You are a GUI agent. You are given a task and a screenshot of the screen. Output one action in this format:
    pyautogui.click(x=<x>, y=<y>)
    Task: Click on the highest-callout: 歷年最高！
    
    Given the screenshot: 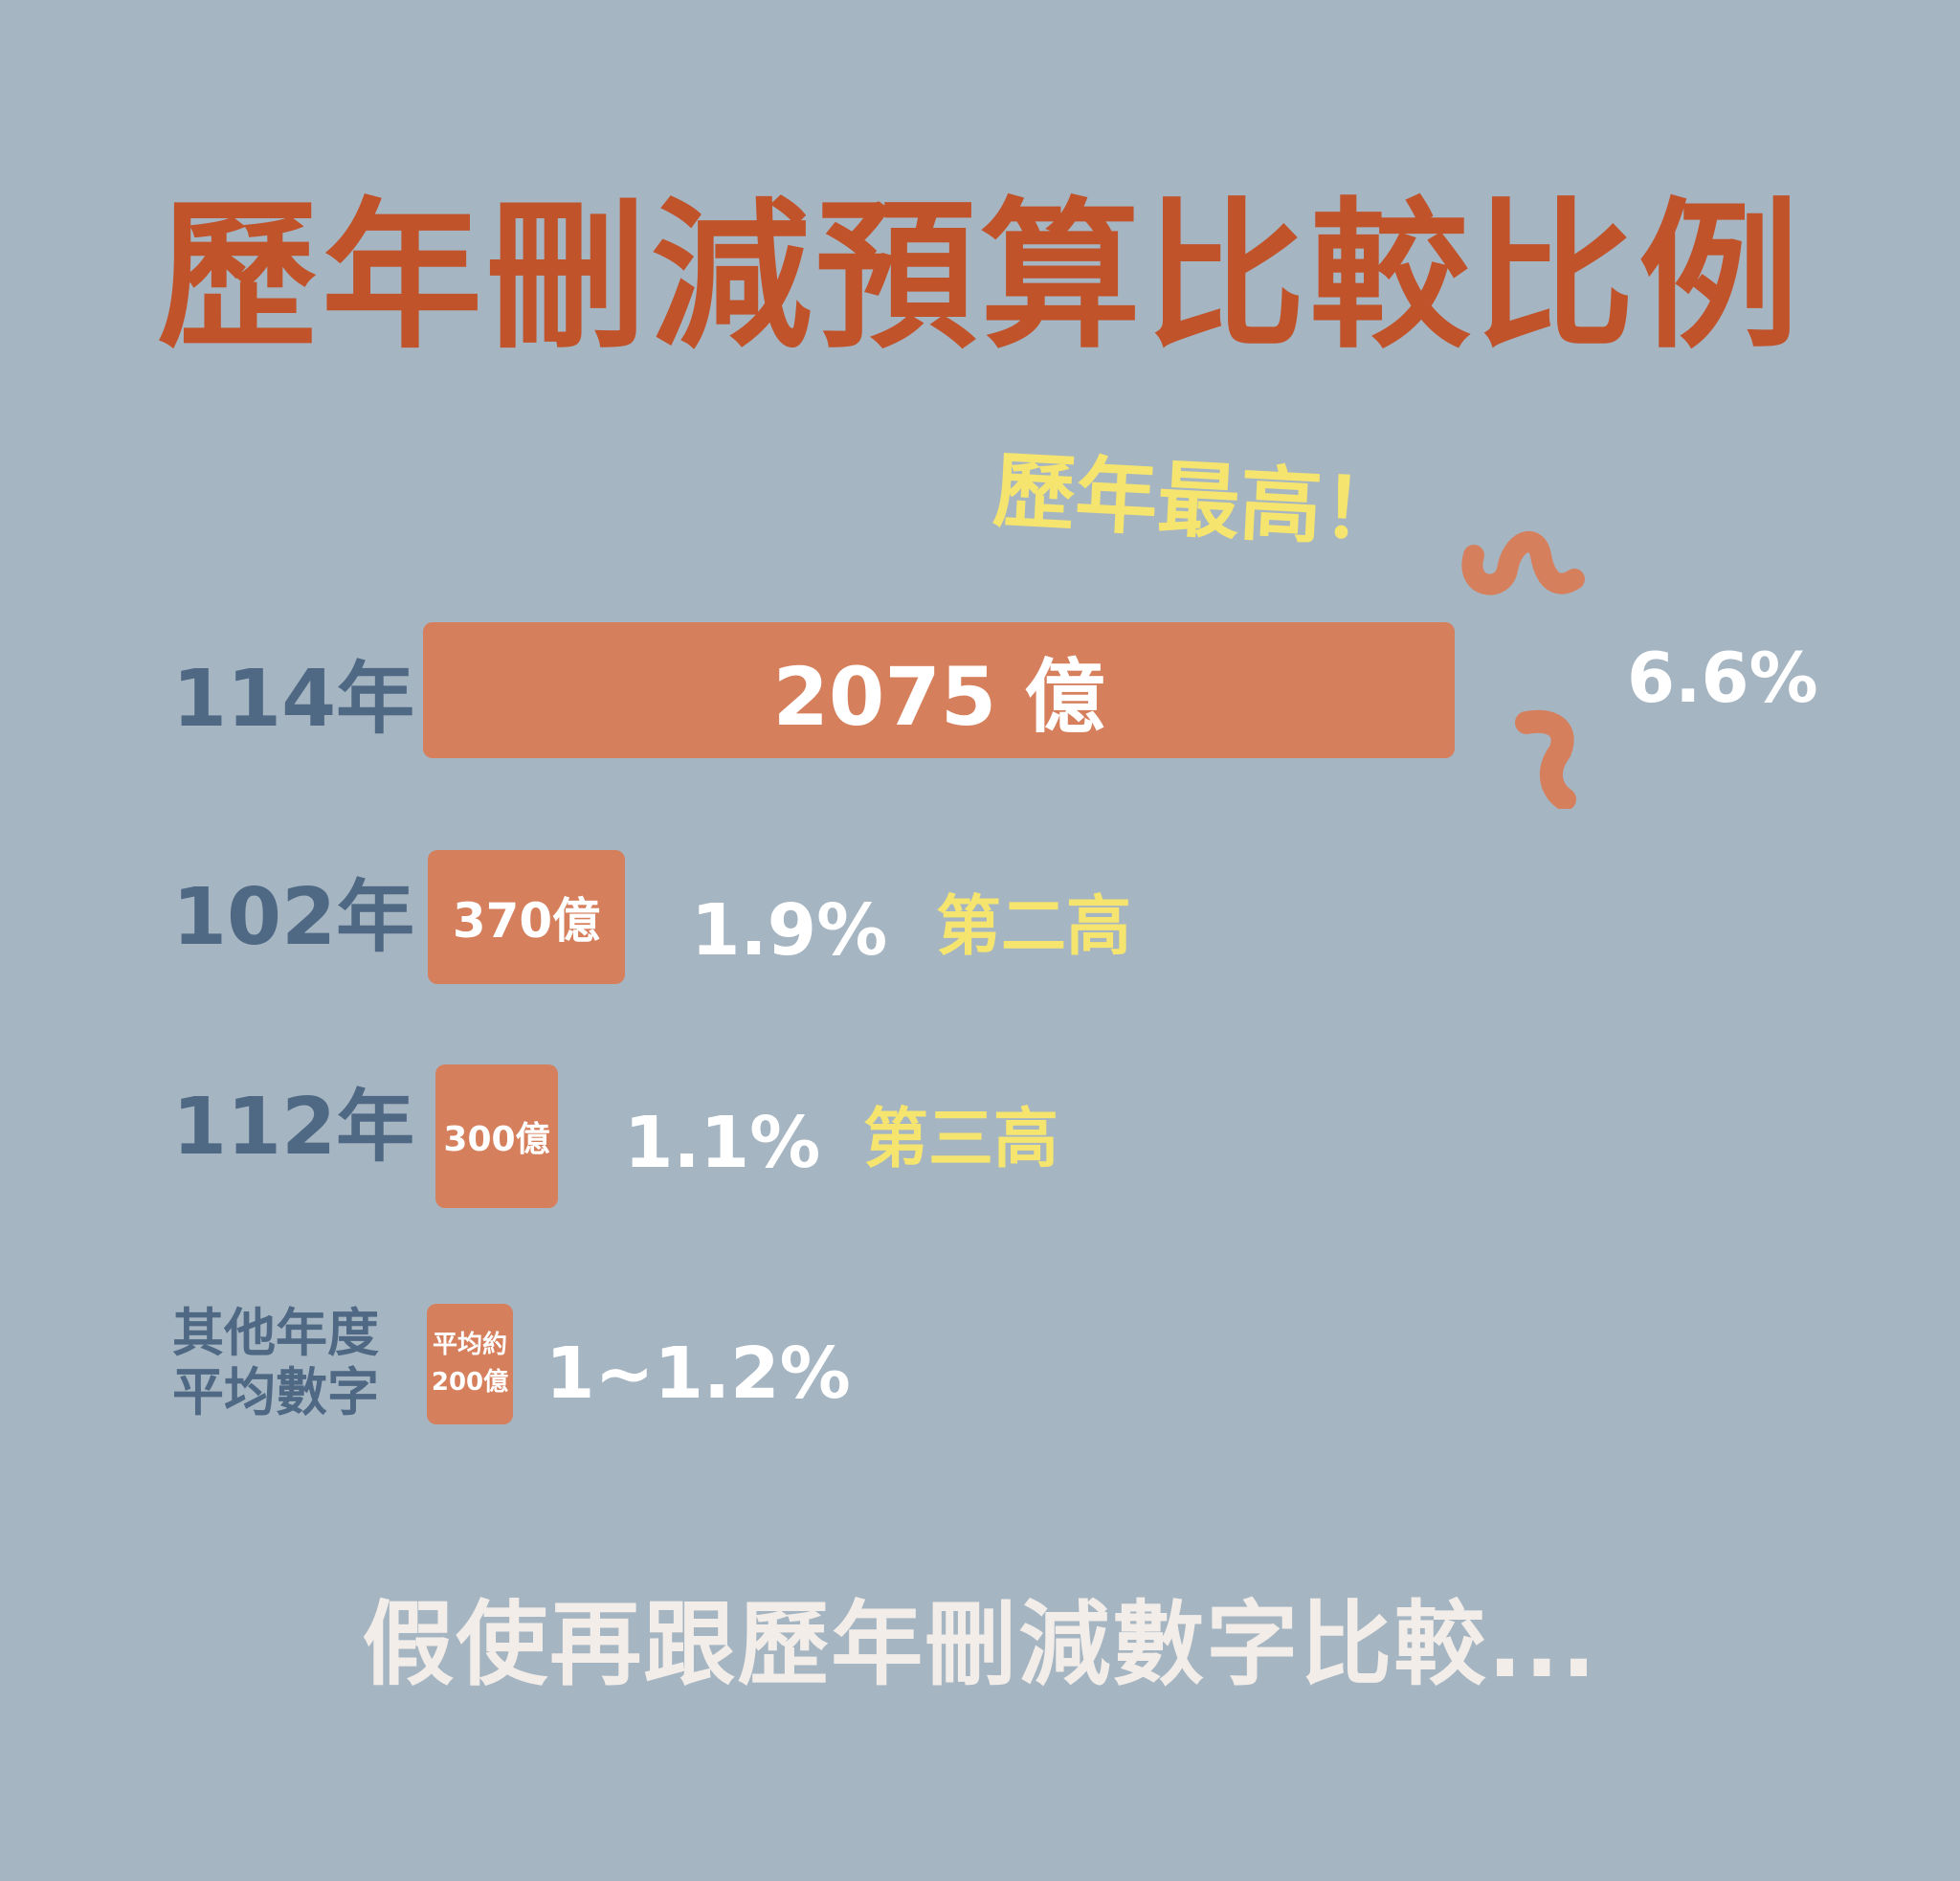 What is the action you would take?
    pyautogui.click(x=1199, y=502)
    